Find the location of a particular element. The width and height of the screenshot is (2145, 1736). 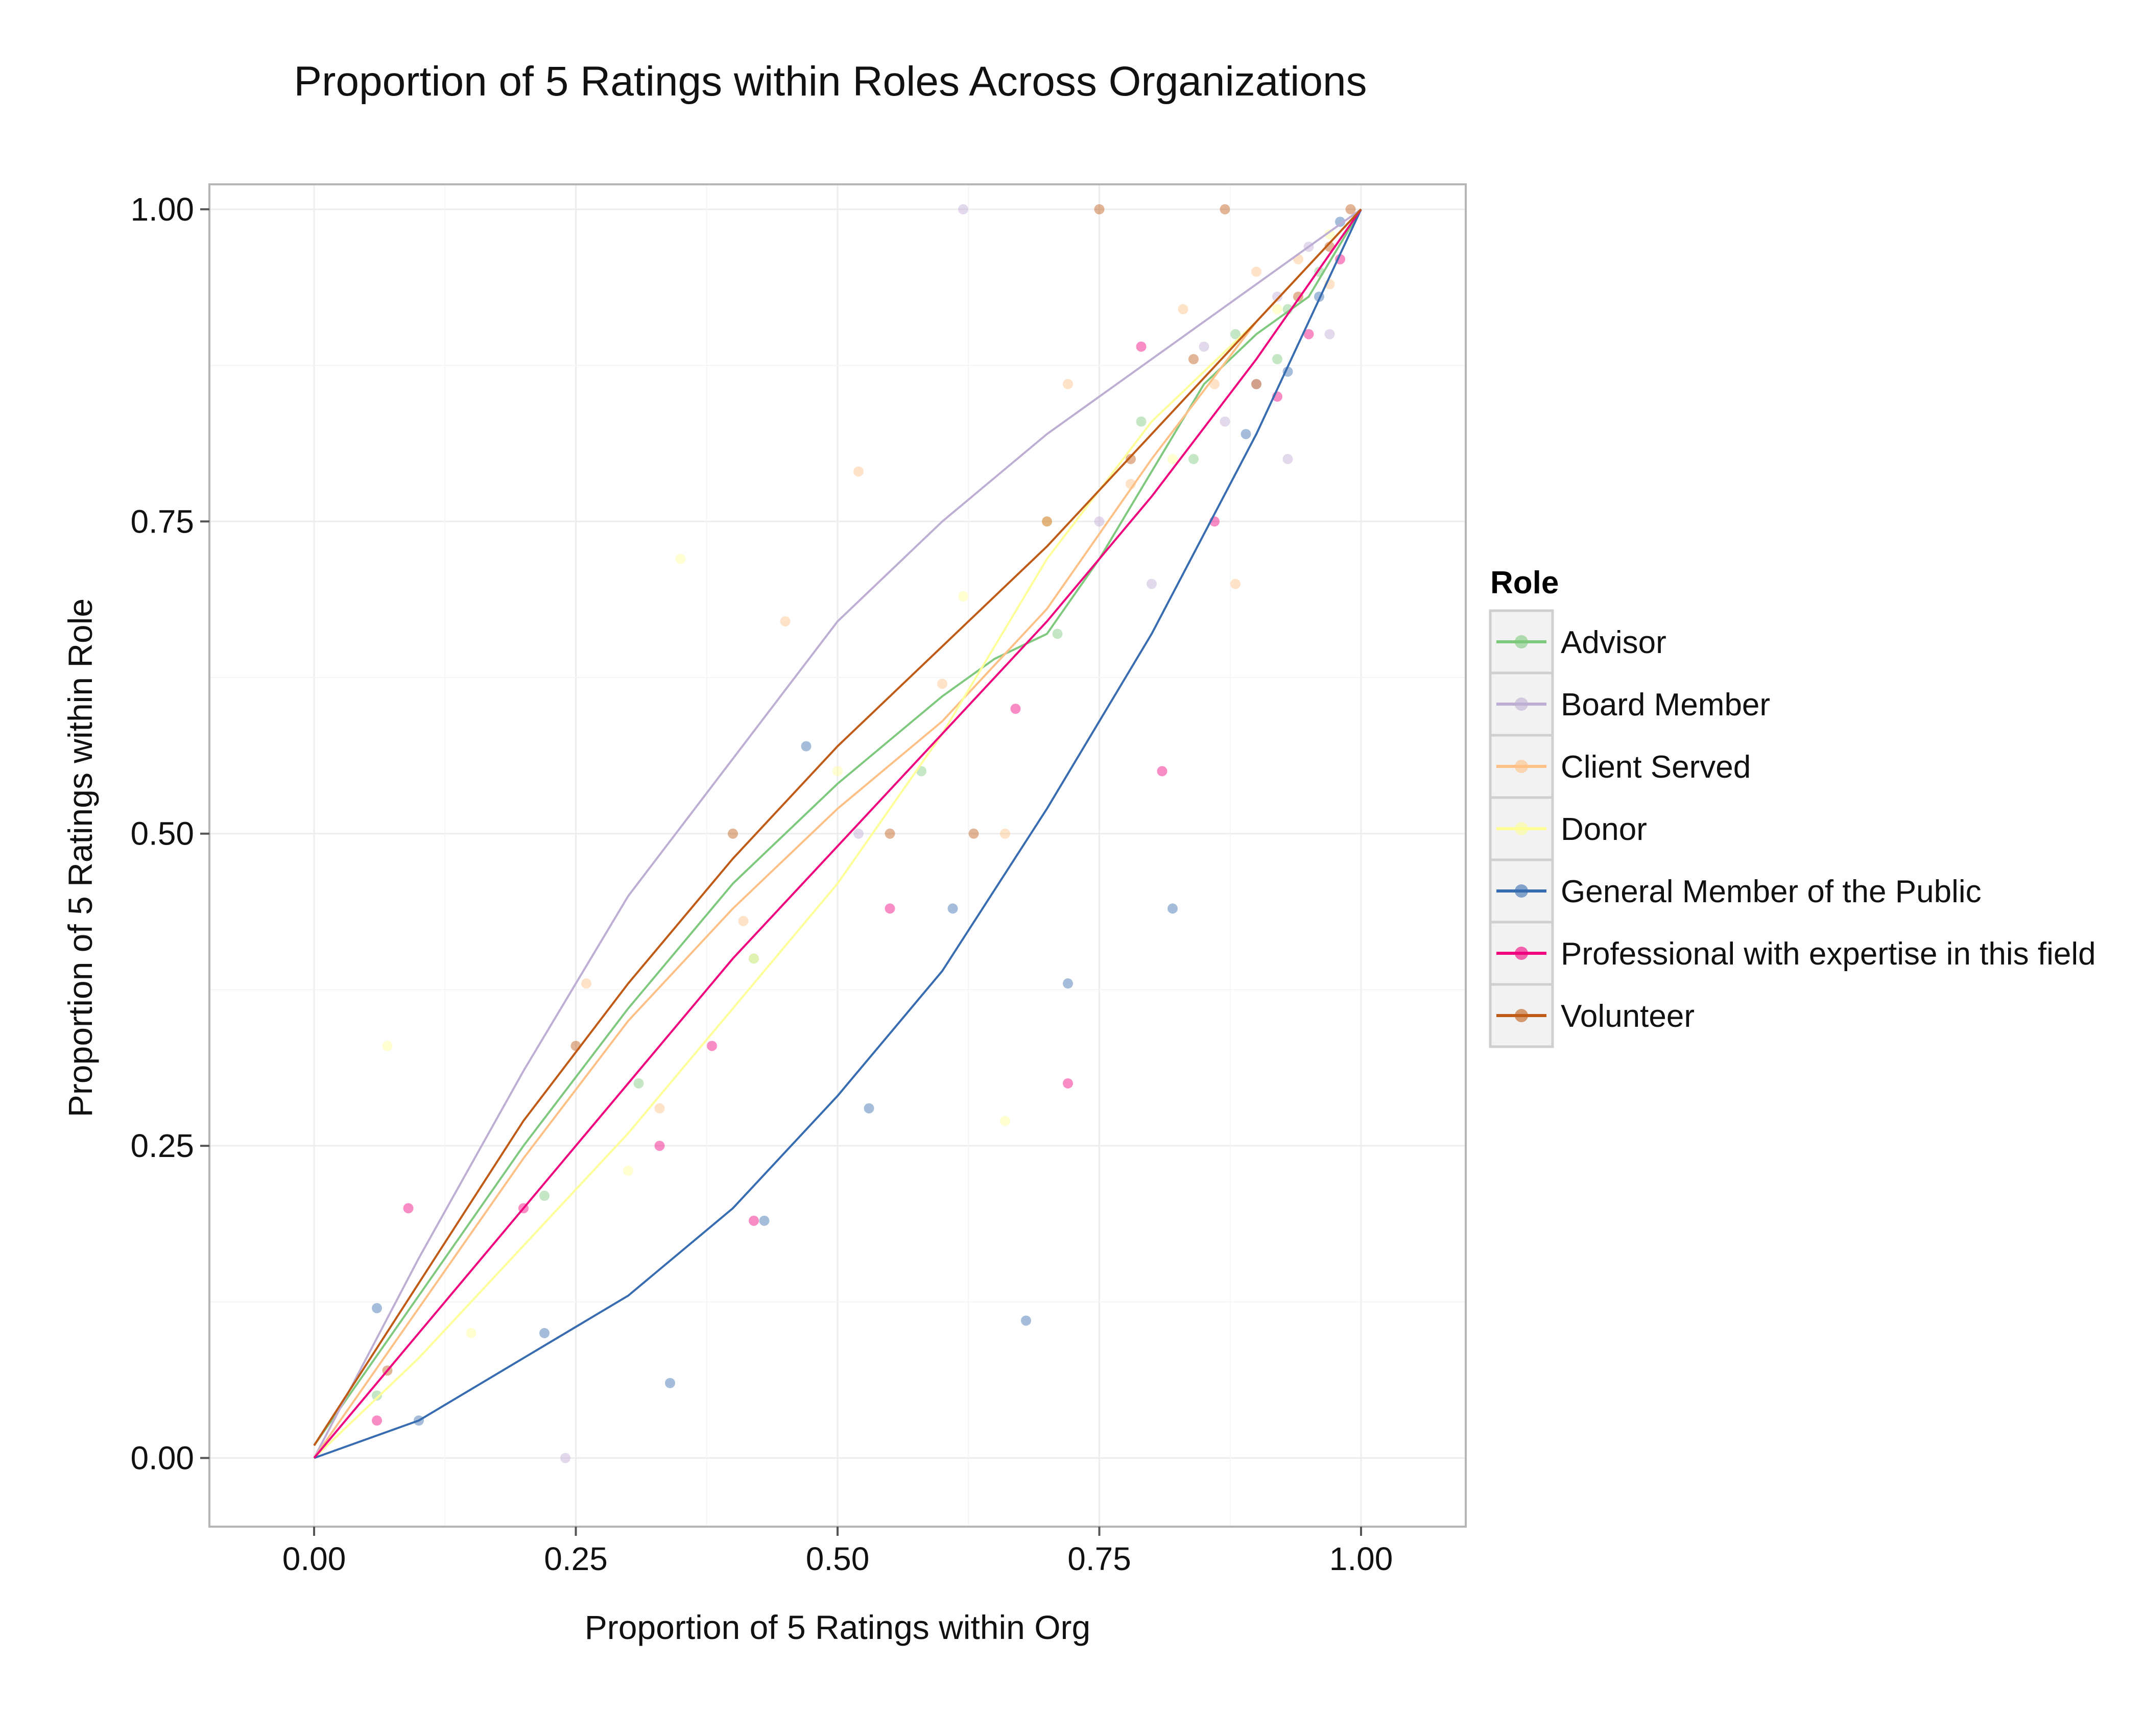

legend-label: Board Member is located at coordinates (1665, 705).